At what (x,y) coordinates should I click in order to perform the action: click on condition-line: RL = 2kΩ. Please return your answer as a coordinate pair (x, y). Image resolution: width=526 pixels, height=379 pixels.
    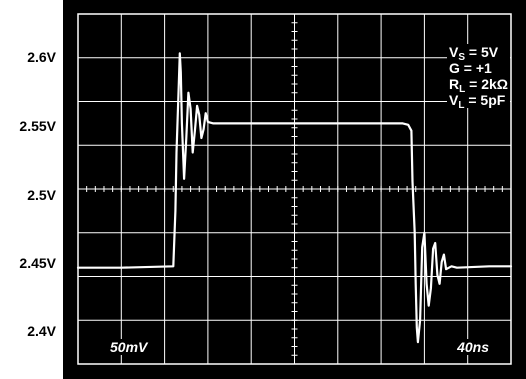
    Looking at the image, I should click on (478, 85).